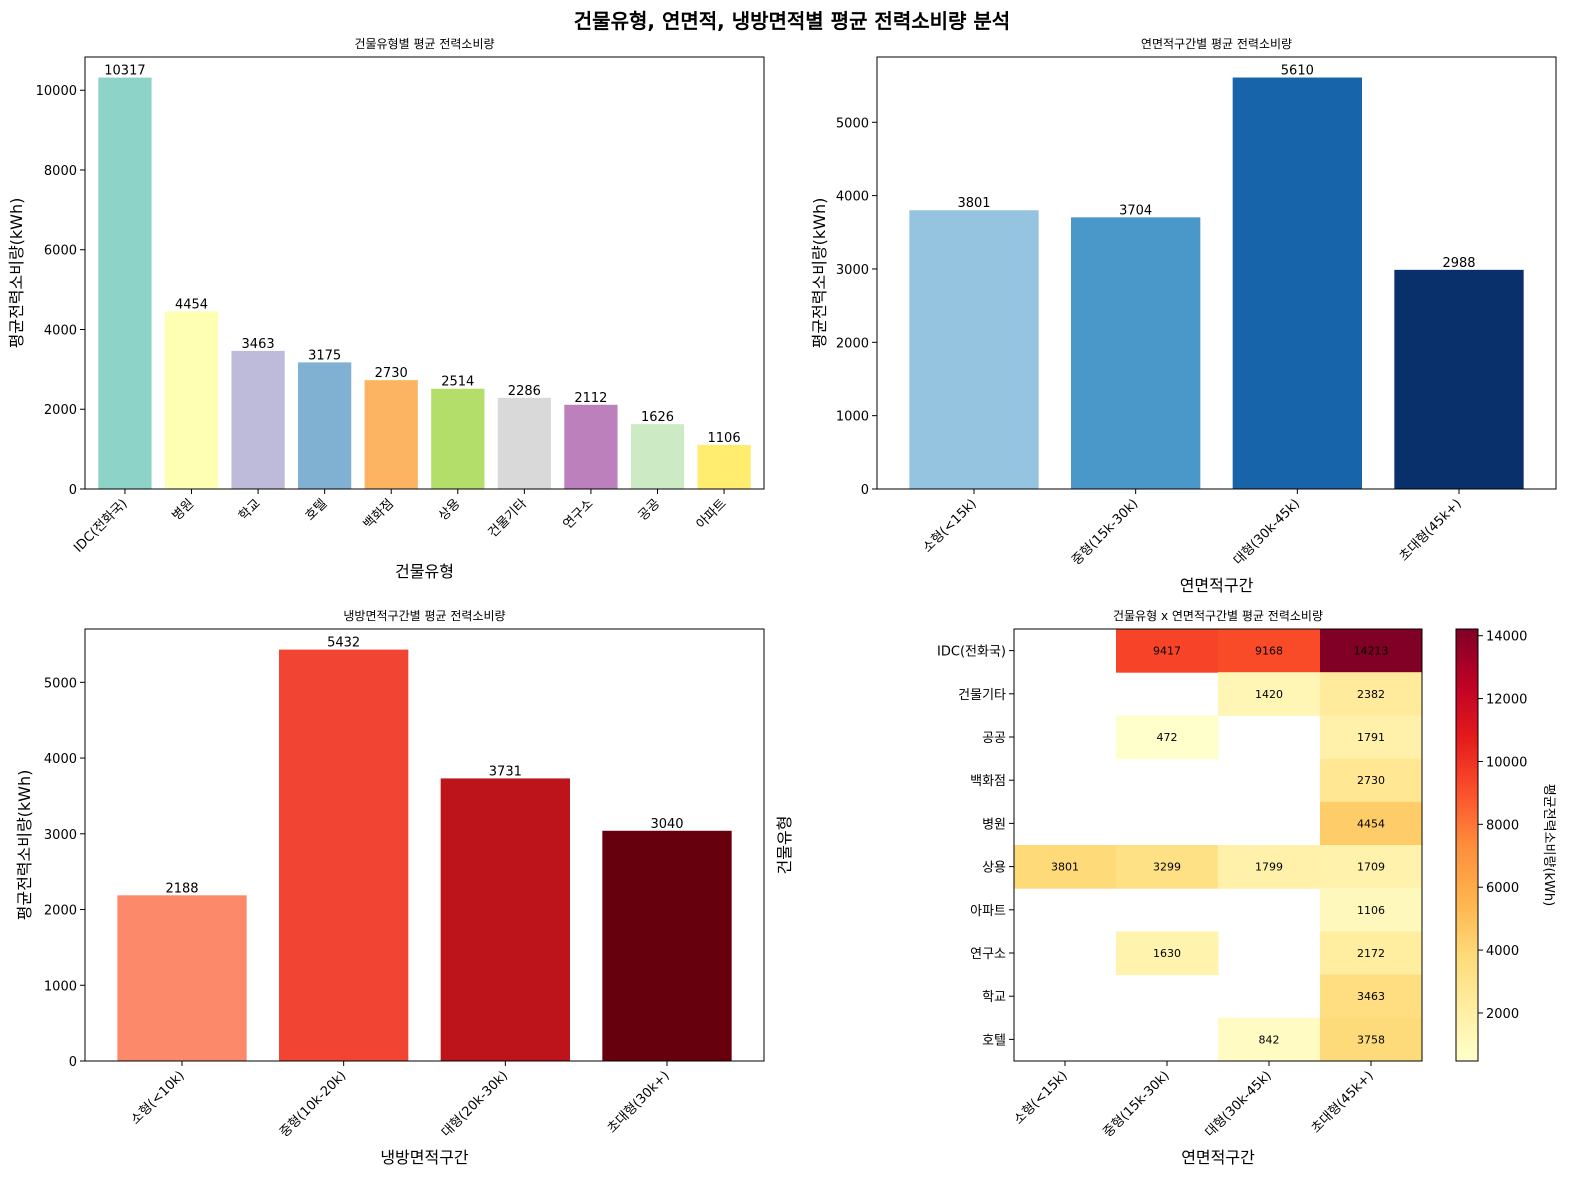 The image size is (1573, 1181). What do you see at coordinates (1371, 867) in the screenshot?
I see `heatmap-cell-label: 1709` at bounding box center [1371, 867].